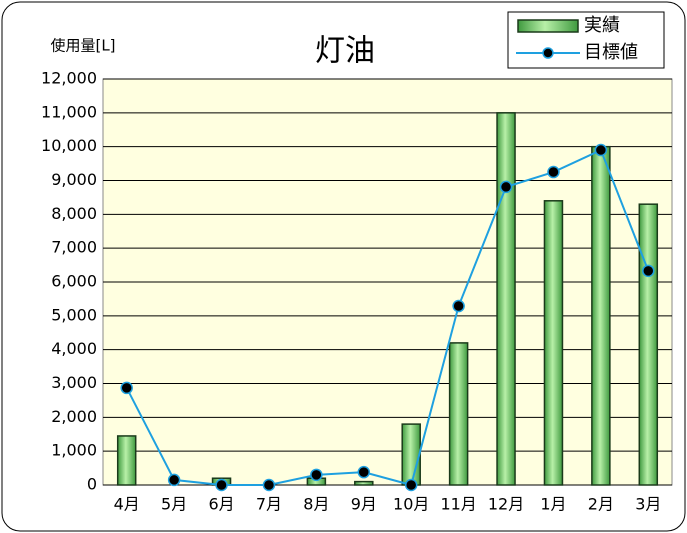  What do you see at coordinates (69, 78) in the screenshot?
I see `y-tick-label: 12,000` at bounding box center [69, 78].